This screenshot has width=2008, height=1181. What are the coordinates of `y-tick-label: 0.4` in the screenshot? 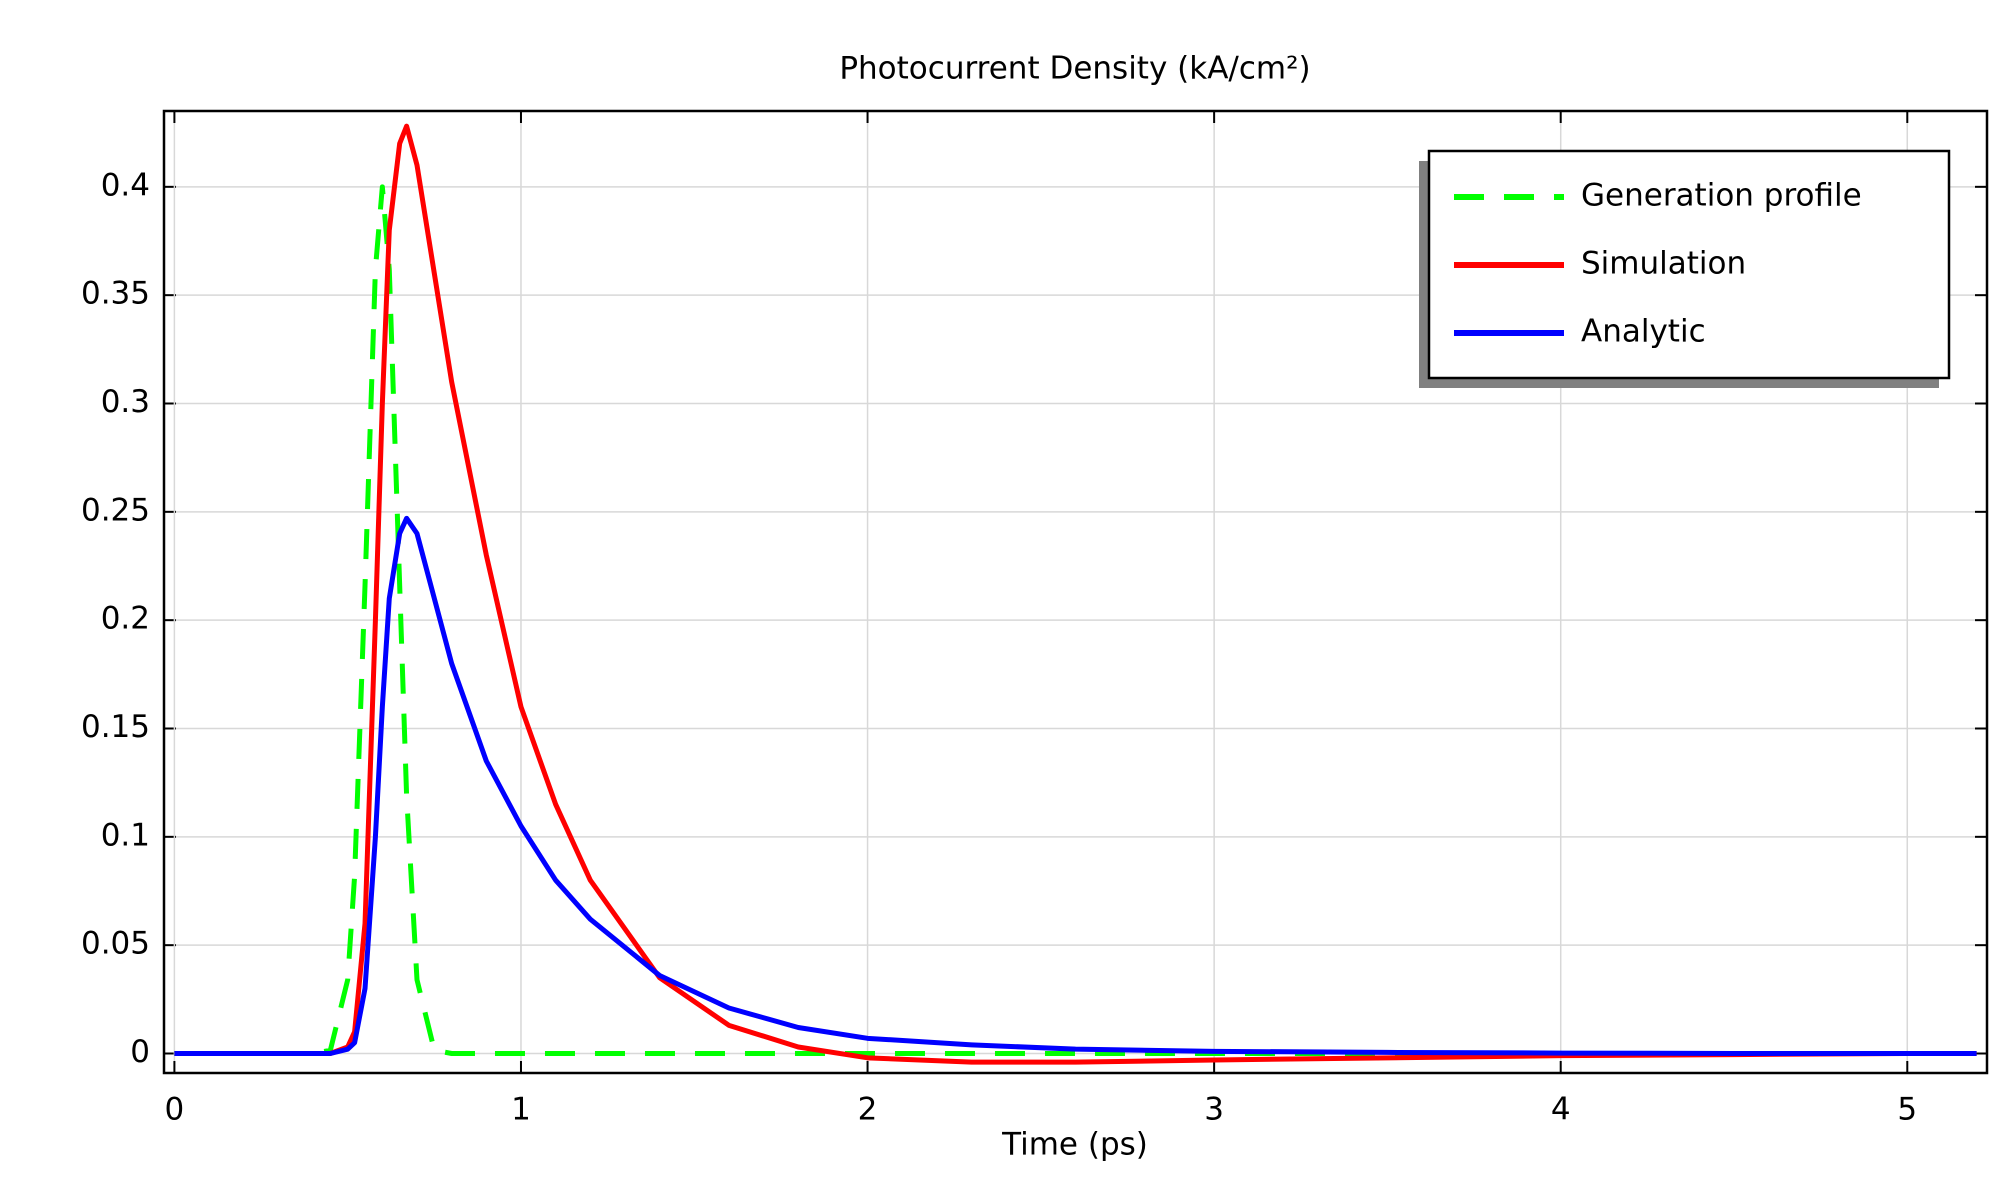 It's located at (125, 185).